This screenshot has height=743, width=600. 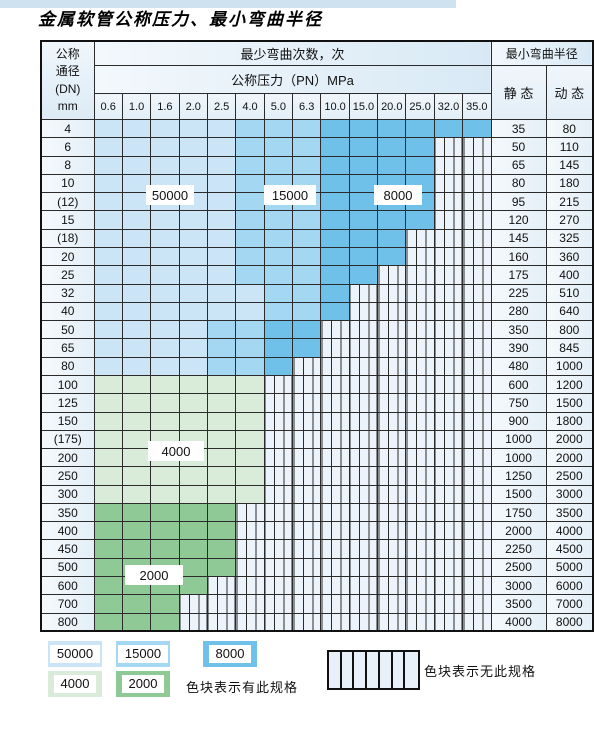 I want to click on pressure-col-header: 2.0, so click(x=193, y=106).